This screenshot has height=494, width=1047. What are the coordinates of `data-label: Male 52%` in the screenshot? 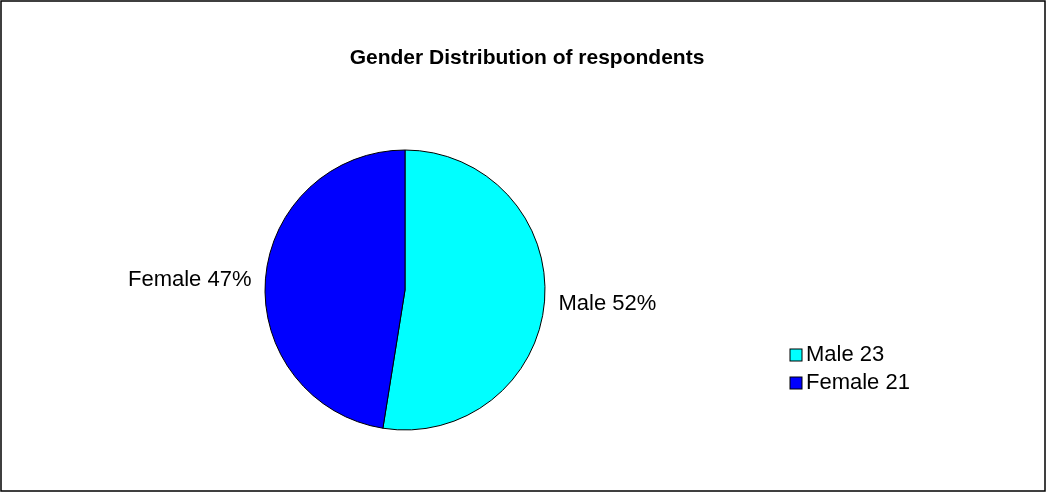 It's located at (607, 303).